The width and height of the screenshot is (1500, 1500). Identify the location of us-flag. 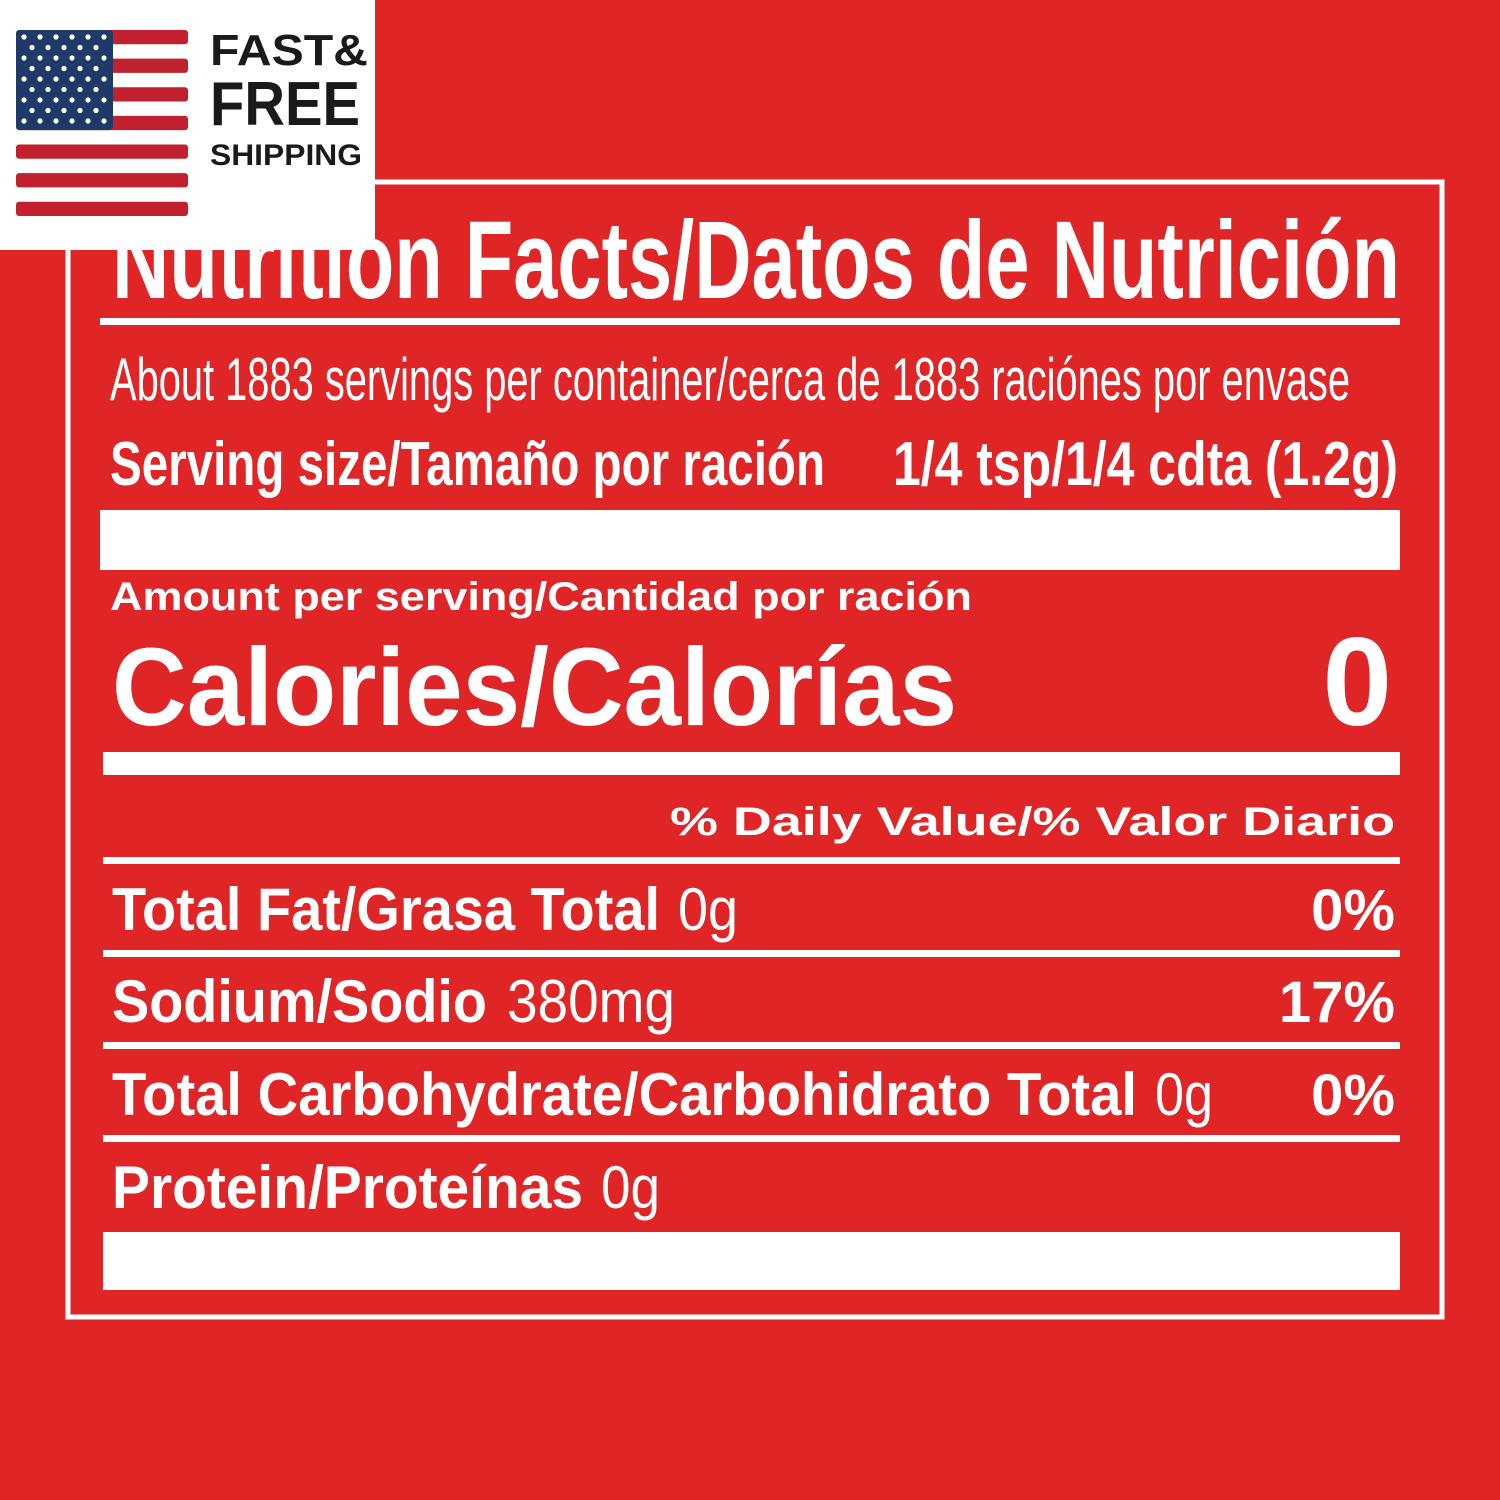
(102, 123).